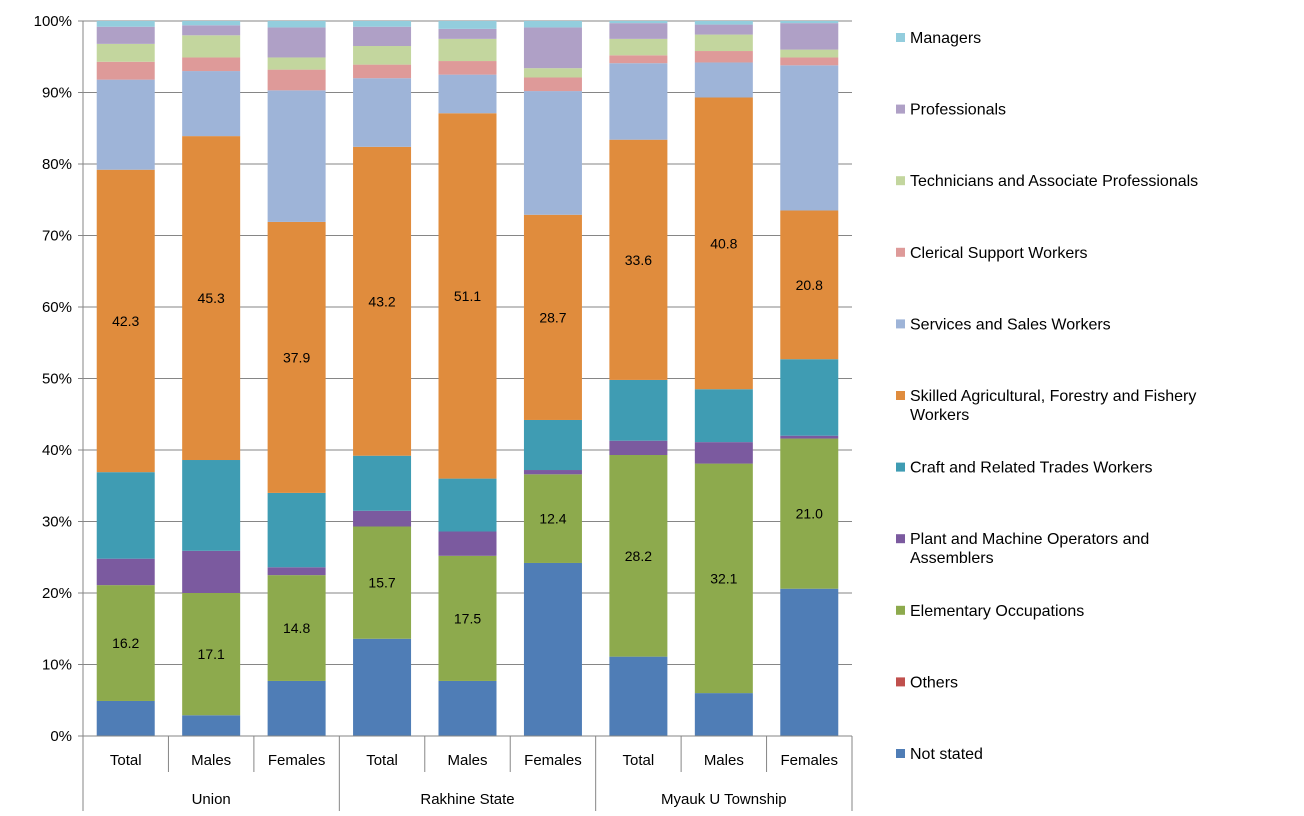 Image resolution: width=1304 pixels, height=816 pixels. I want to click on data-label: 17.1, so click(211, 654).